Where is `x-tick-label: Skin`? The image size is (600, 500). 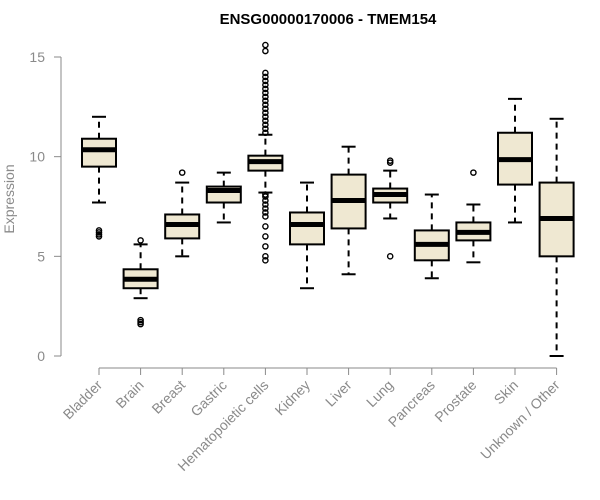
x-tick-label: Skin is located at coordinates (506, 392).